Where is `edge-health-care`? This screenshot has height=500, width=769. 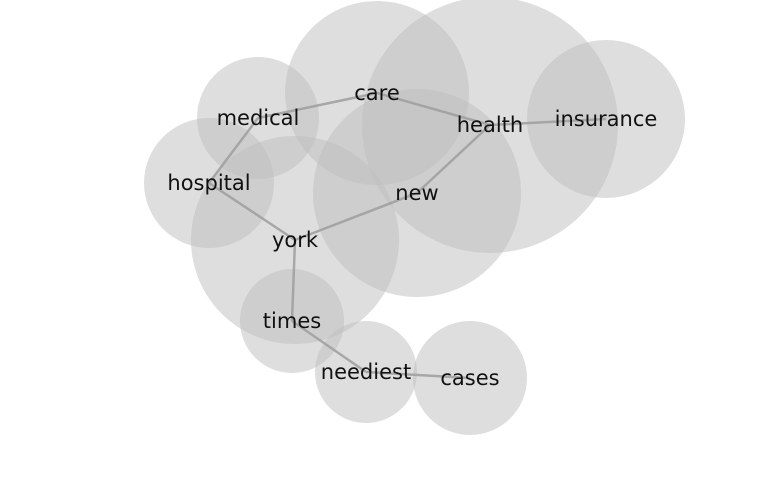
edge-health-care is located at coordinates (433, 109).